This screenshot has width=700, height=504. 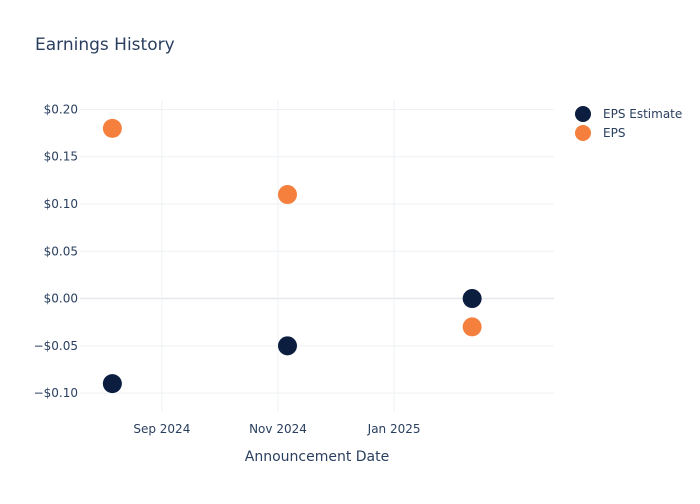 I want to click on legend-label: EPS, so click(x=614, y=133).